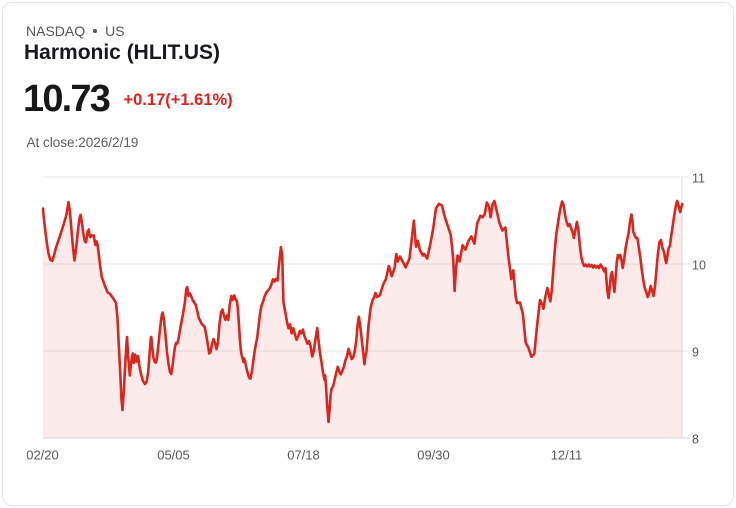 Image resolution: width=736 pixels, height=508 pixels. I want to click on svg-text: 10, so click(699, 265).